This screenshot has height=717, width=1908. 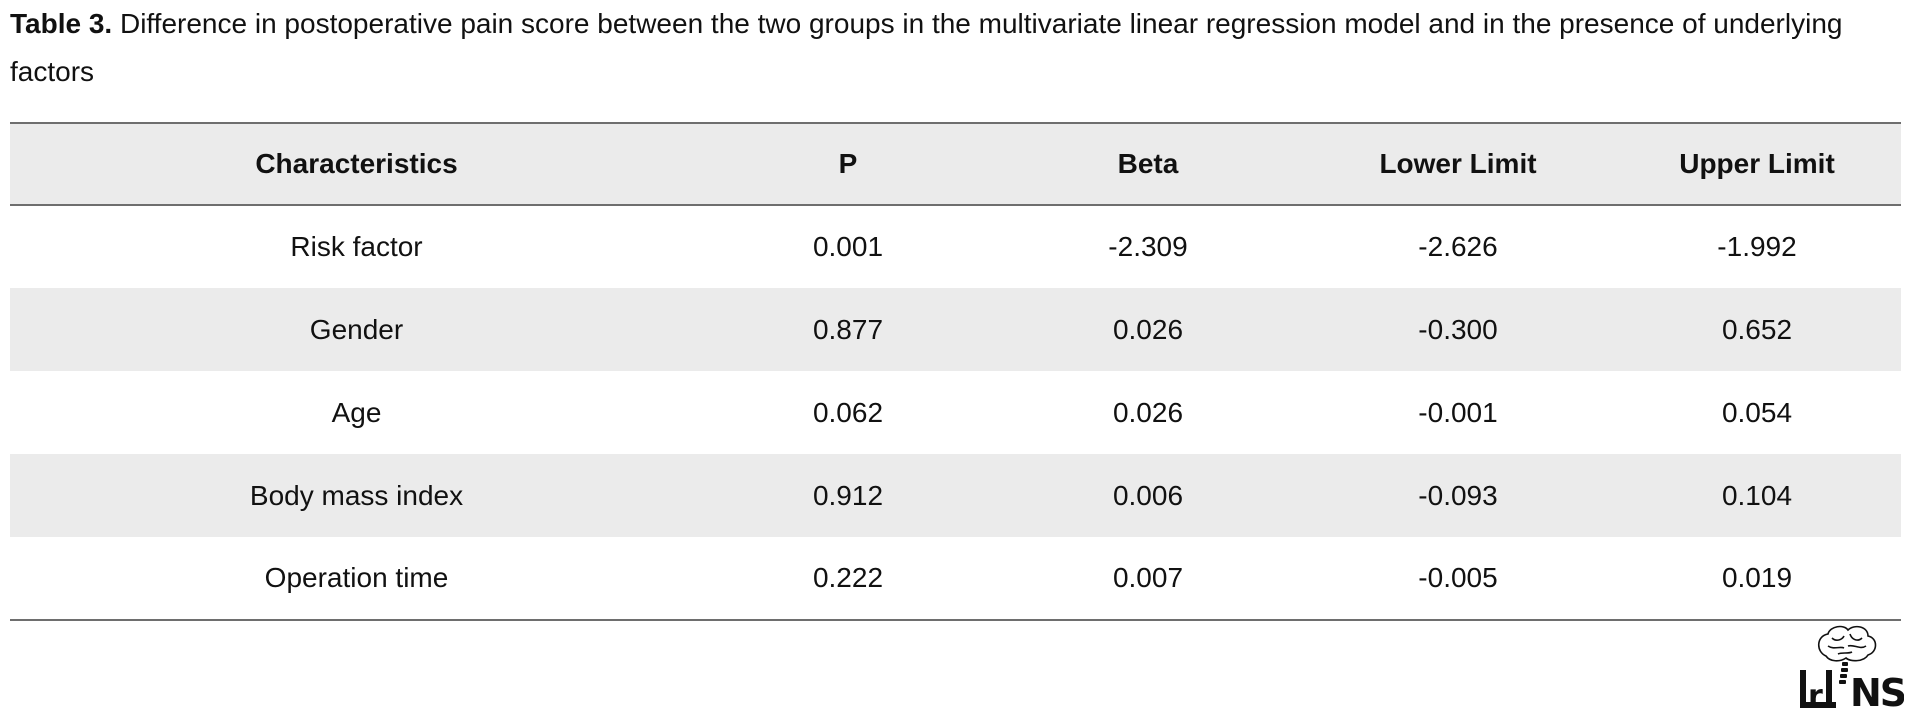 I want to click on cell-lower-limit: -0.005, so click(x=1458, y=577).